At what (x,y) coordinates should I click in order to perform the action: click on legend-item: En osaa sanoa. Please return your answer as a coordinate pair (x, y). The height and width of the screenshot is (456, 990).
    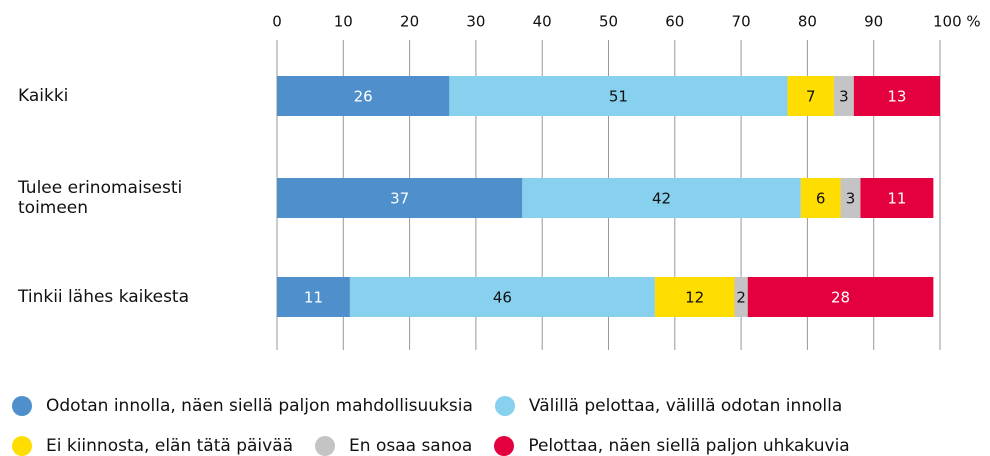
    Looking at the image, I should click on (393, 446).